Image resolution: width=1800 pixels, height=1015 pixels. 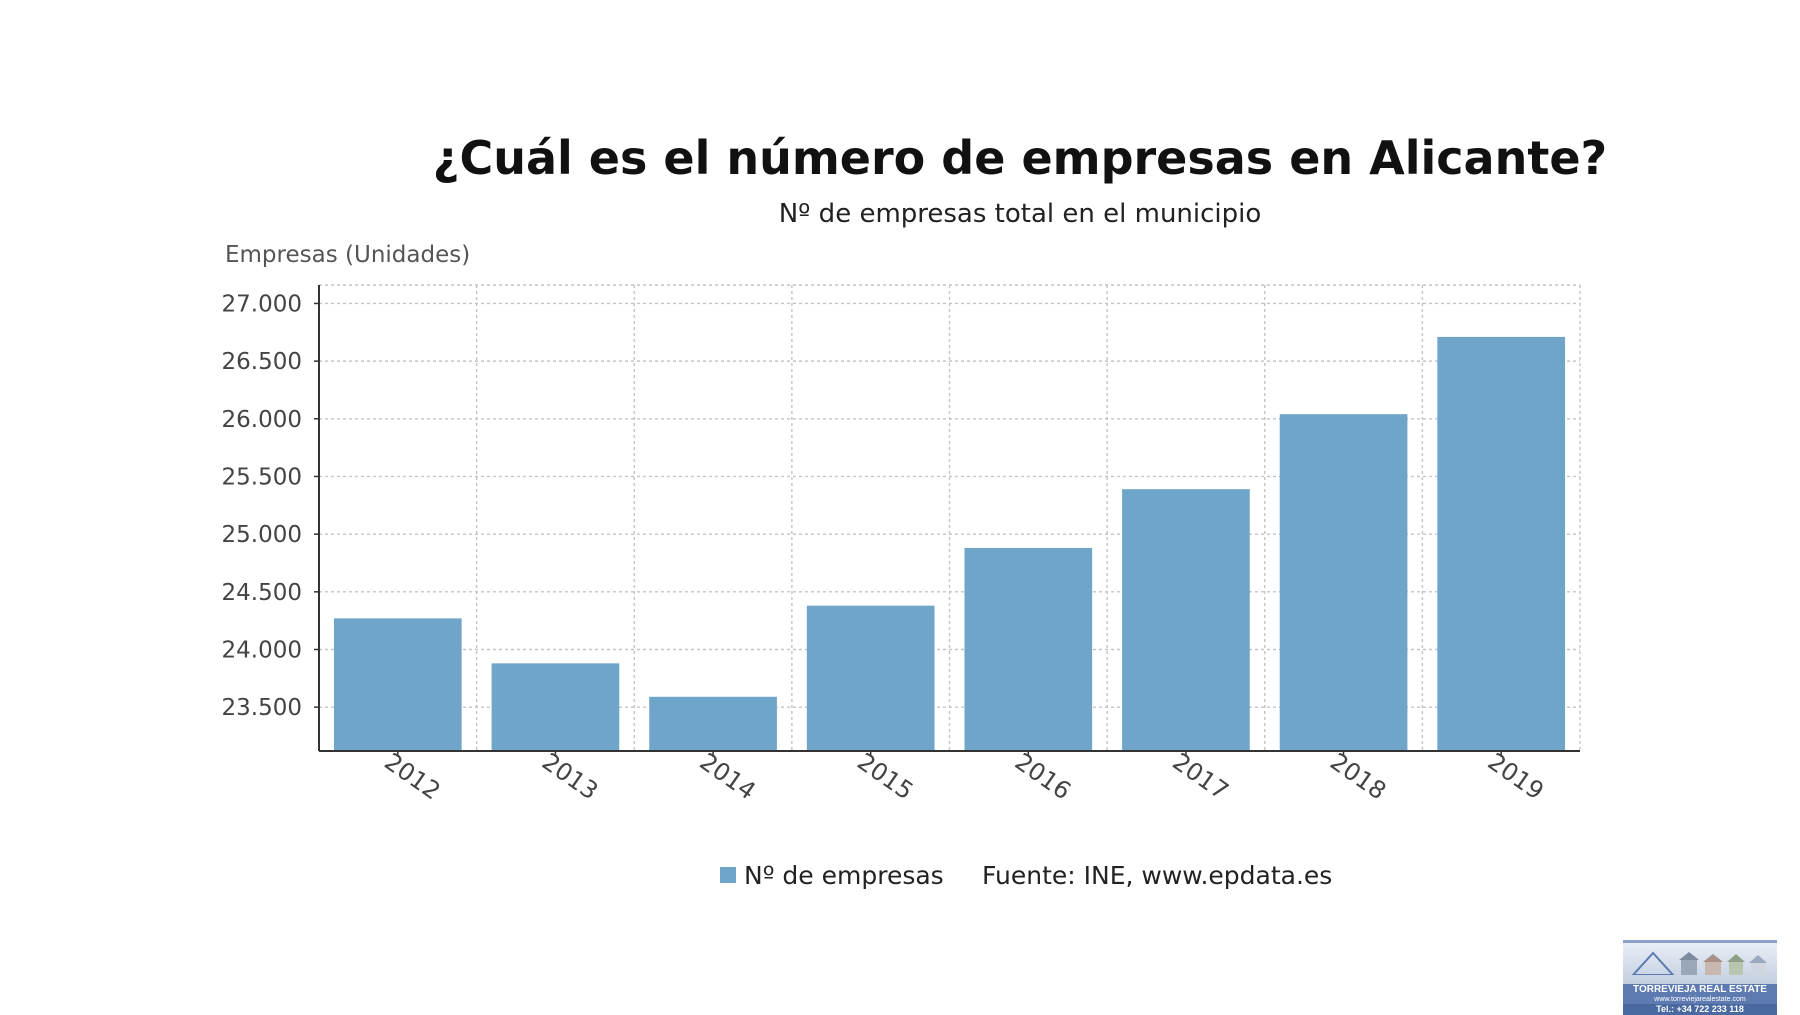 What do you see at coordinates (713, 723) in the screenshot?
I see `bar-2014` at bounding box center [713, 723].